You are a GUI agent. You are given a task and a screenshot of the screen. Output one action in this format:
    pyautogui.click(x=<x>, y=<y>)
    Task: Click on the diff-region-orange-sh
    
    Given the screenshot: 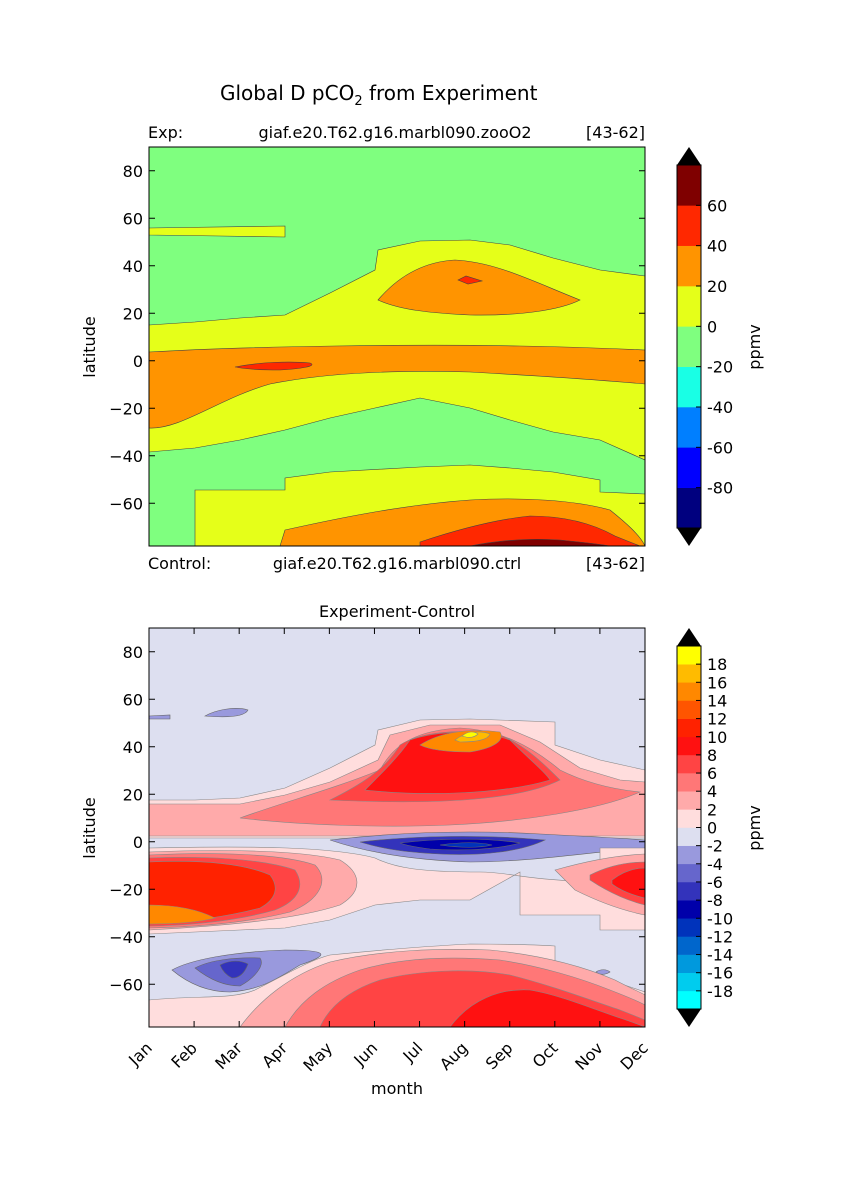 What is the action you would take?
    pyautogui.click(x=182, y=914)
    